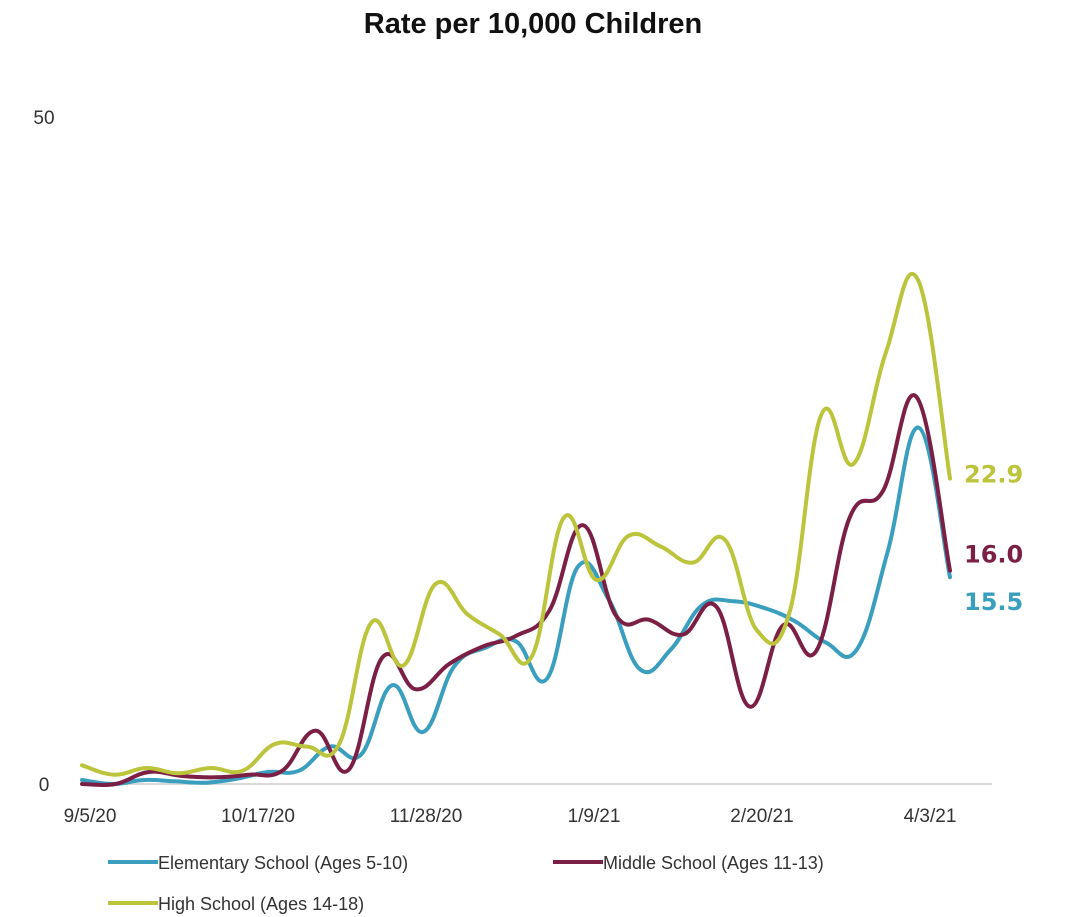  What do you see at coordinates (258, 816) in the screenshot?
I see `x-tick-label: 10/17/20` at bounding box center [258, 816].